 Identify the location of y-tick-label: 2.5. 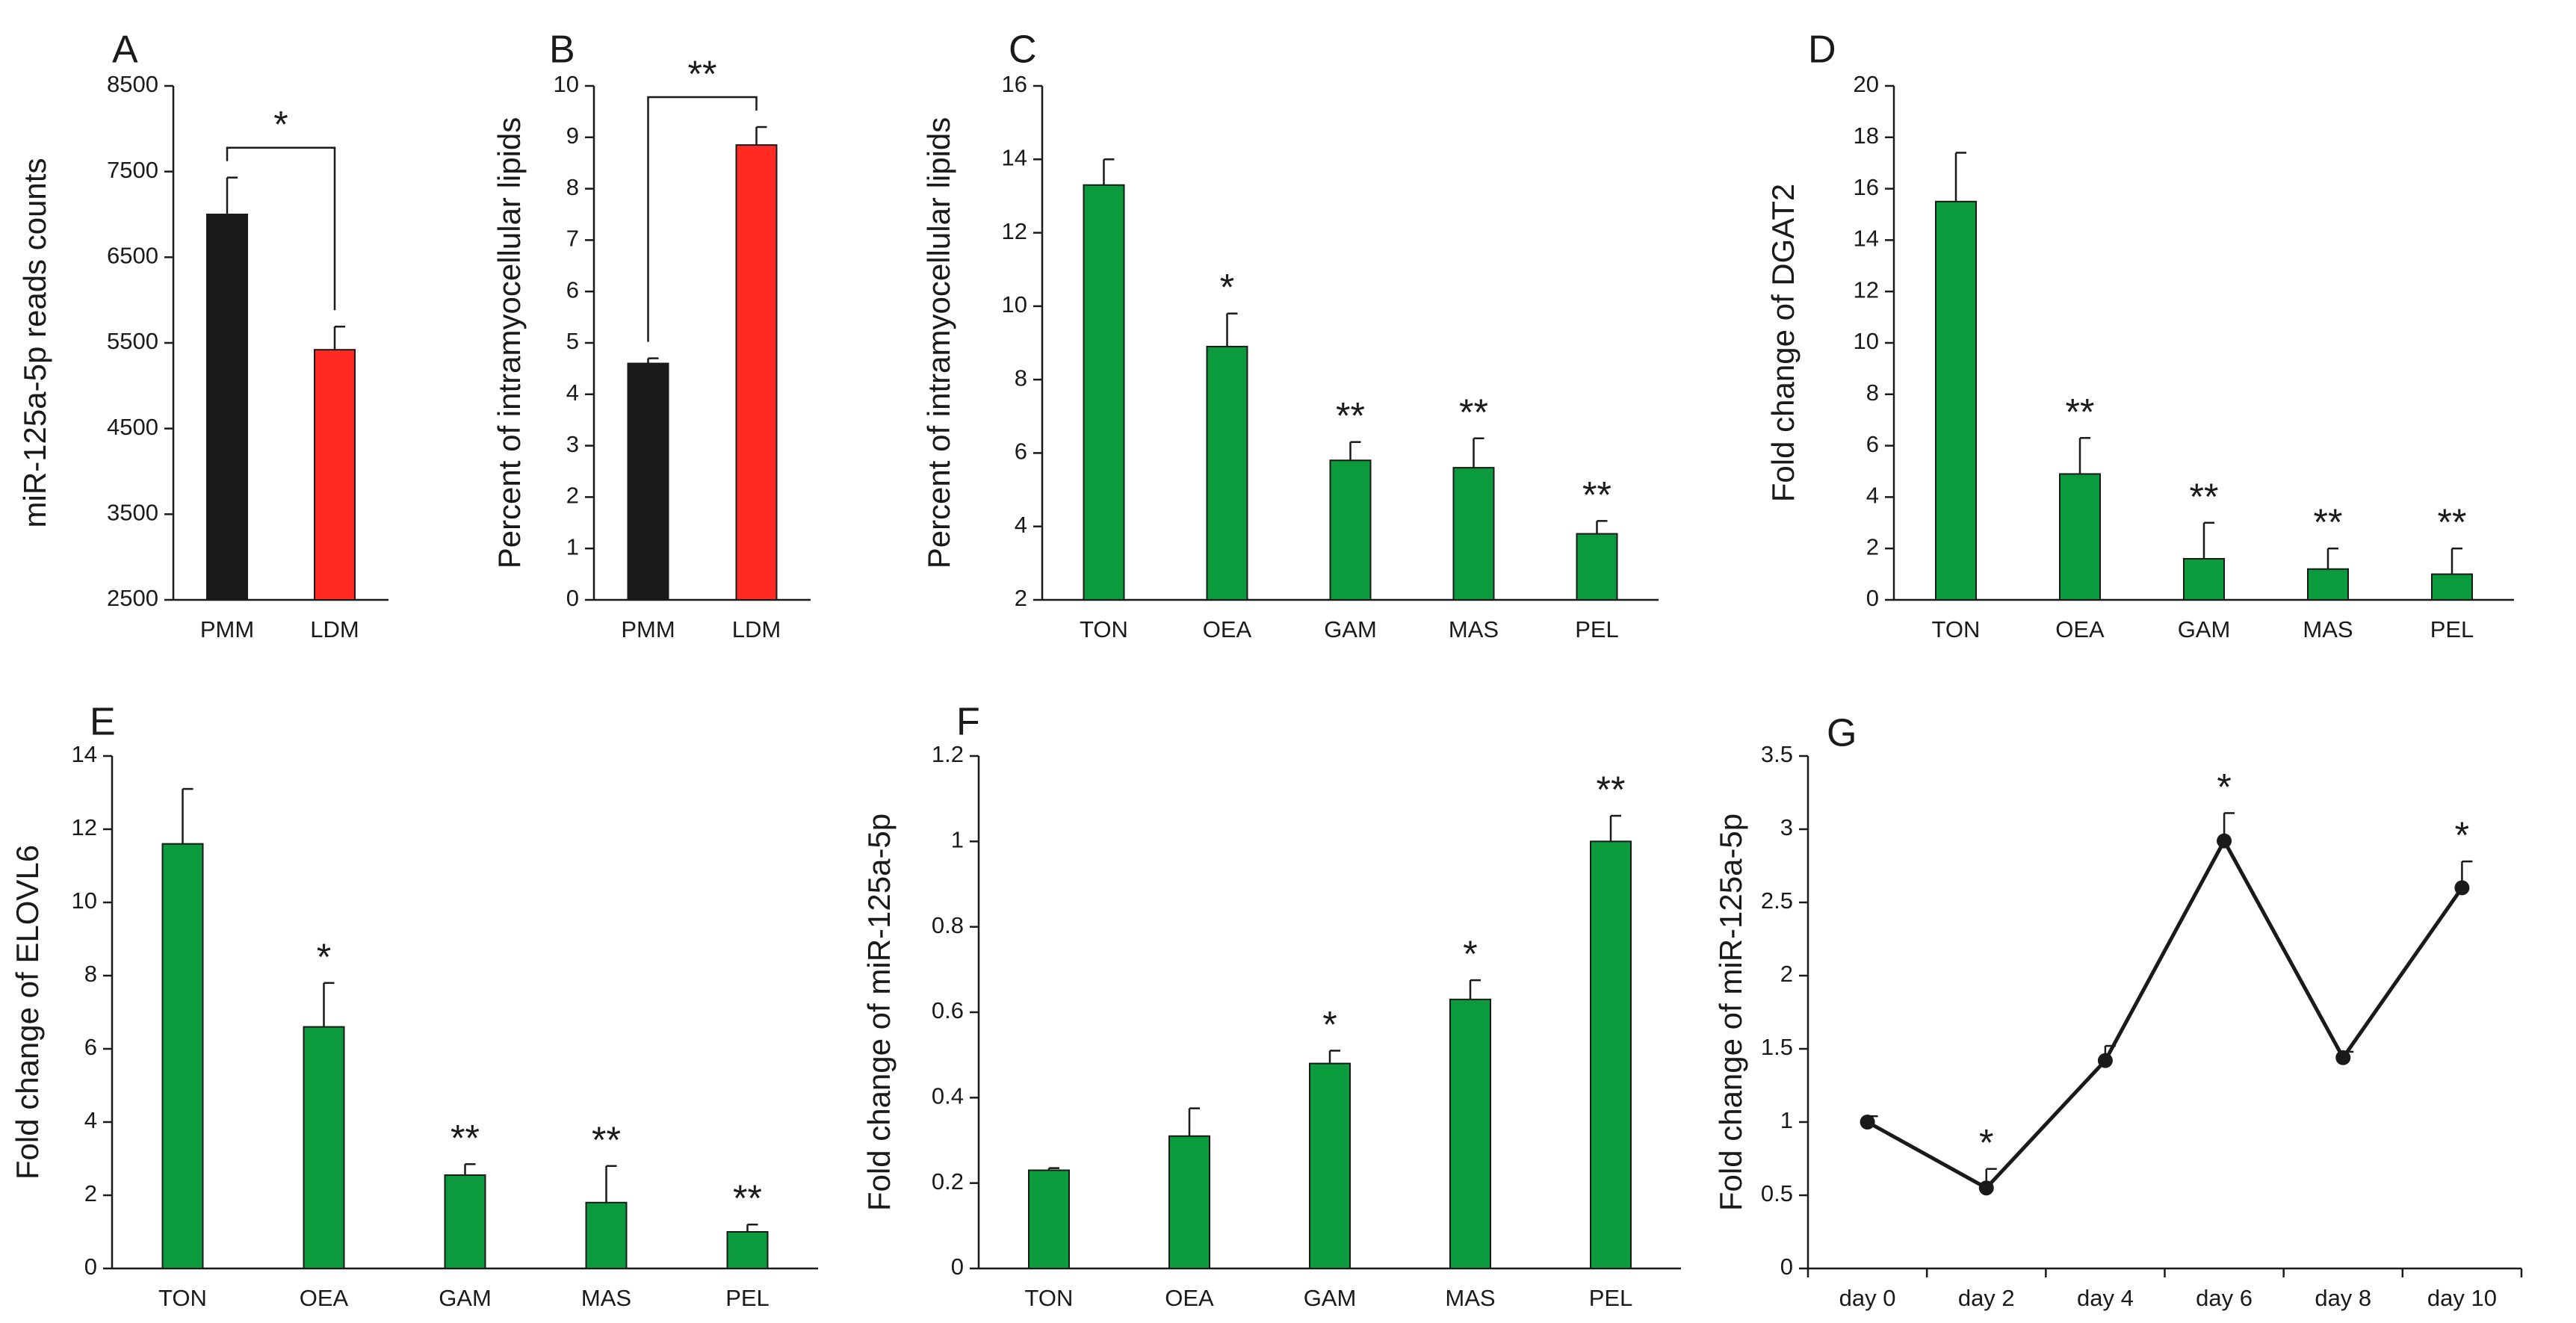
(1777, 901).